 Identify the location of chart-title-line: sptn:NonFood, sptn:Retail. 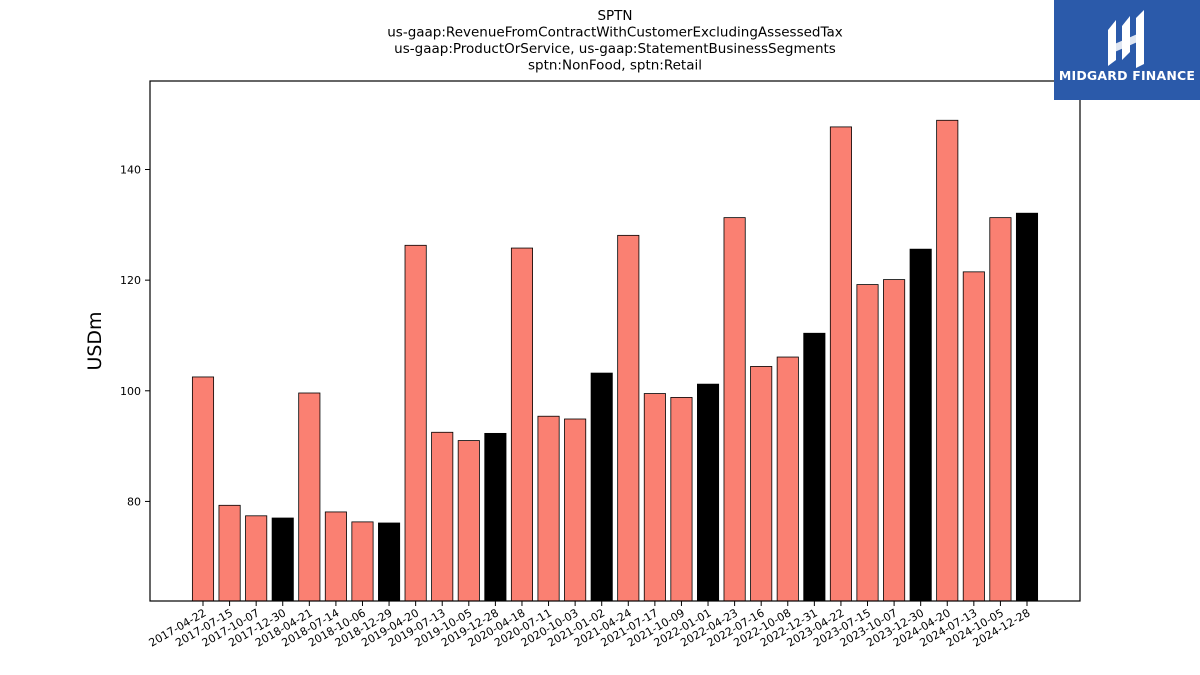
(615, 66).